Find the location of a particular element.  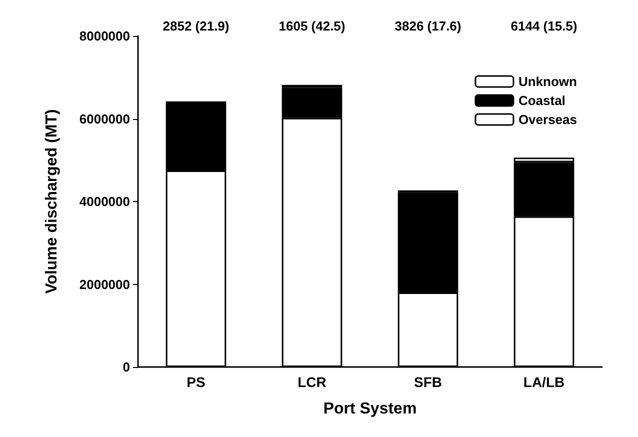

text: 1605 (42.5) is located at coordinates (312, 26).